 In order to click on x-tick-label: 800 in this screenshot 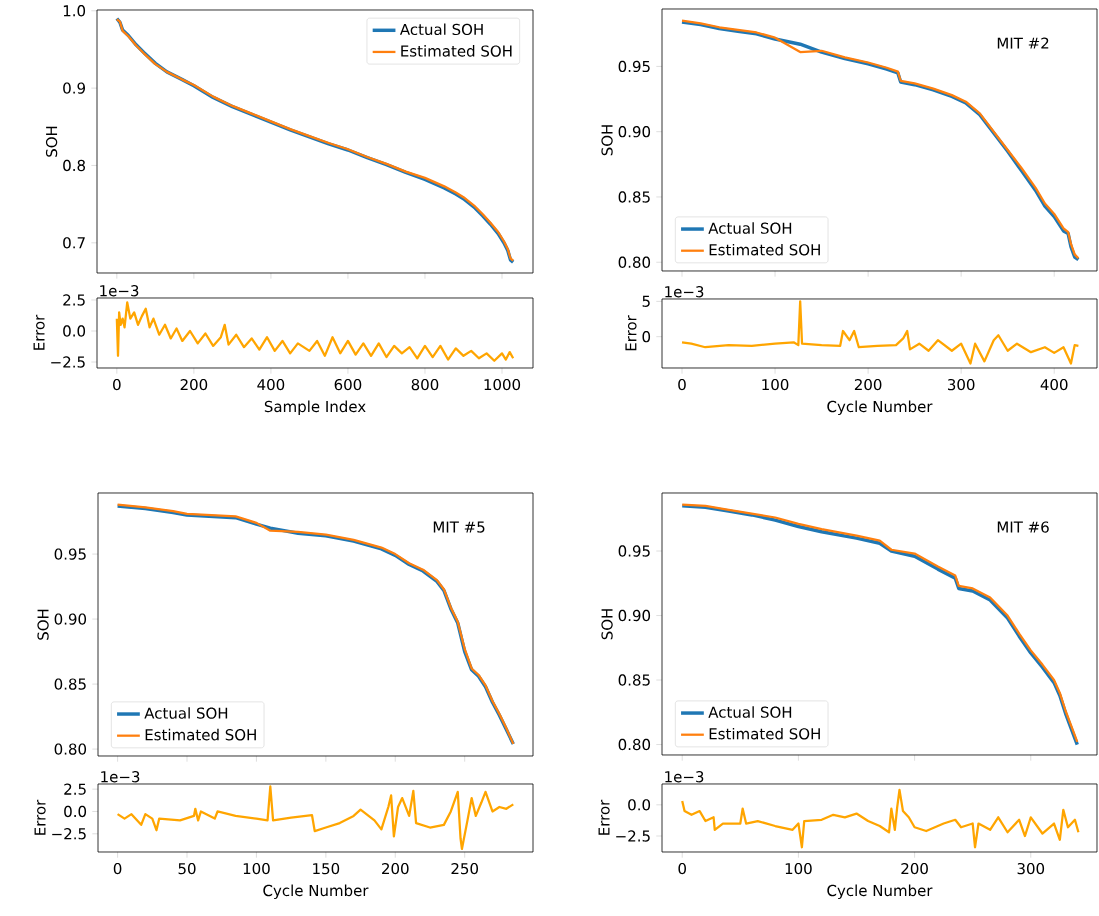, I will do `click(425, 384)`.